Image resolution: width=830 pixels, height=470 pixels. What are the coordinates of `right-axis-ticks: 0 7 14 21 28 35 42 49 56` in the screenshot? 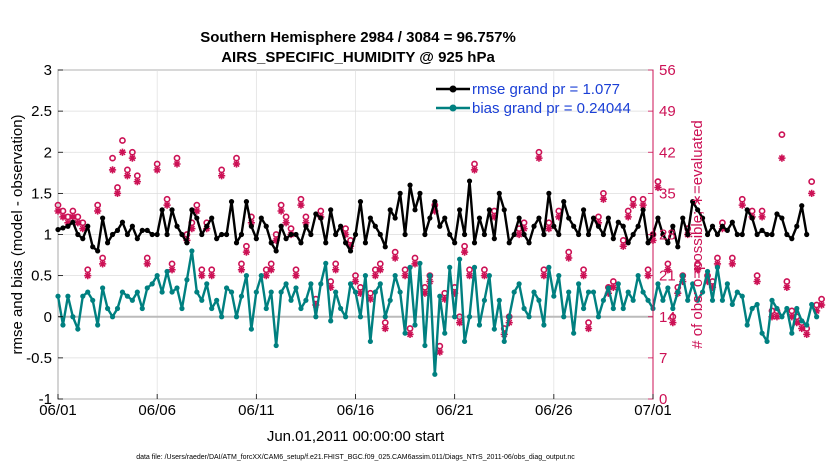 It's located at (662, 235).